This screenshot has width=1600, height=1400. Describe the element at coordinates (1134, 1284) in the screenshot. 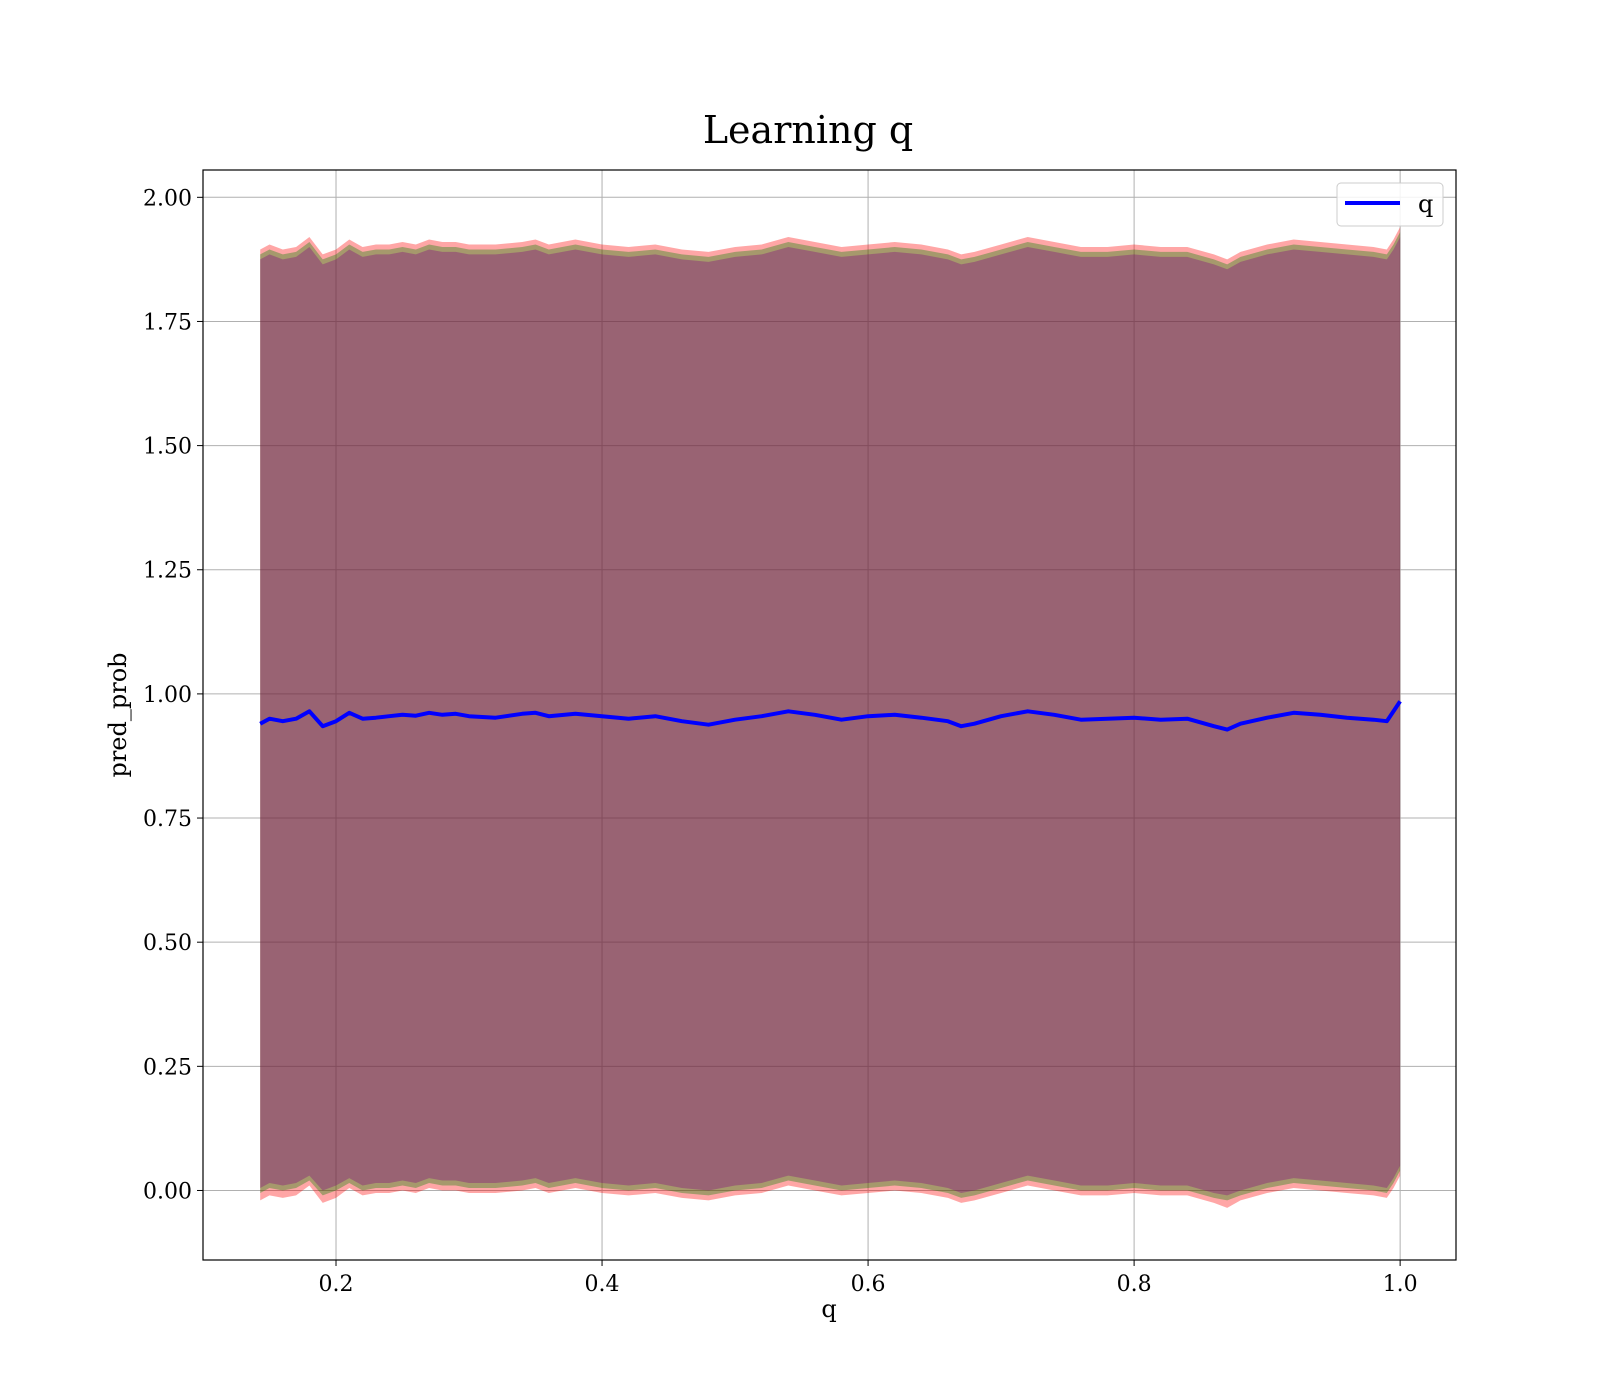

I see `x-tick-label: 0.8` at that location.